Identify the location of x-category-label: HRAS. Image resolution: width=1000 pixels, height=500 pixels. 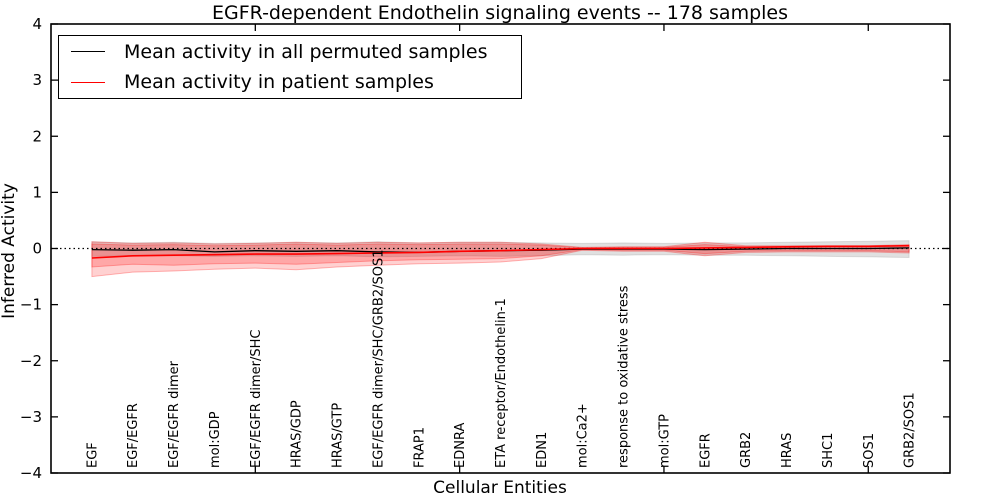
(787, 450).